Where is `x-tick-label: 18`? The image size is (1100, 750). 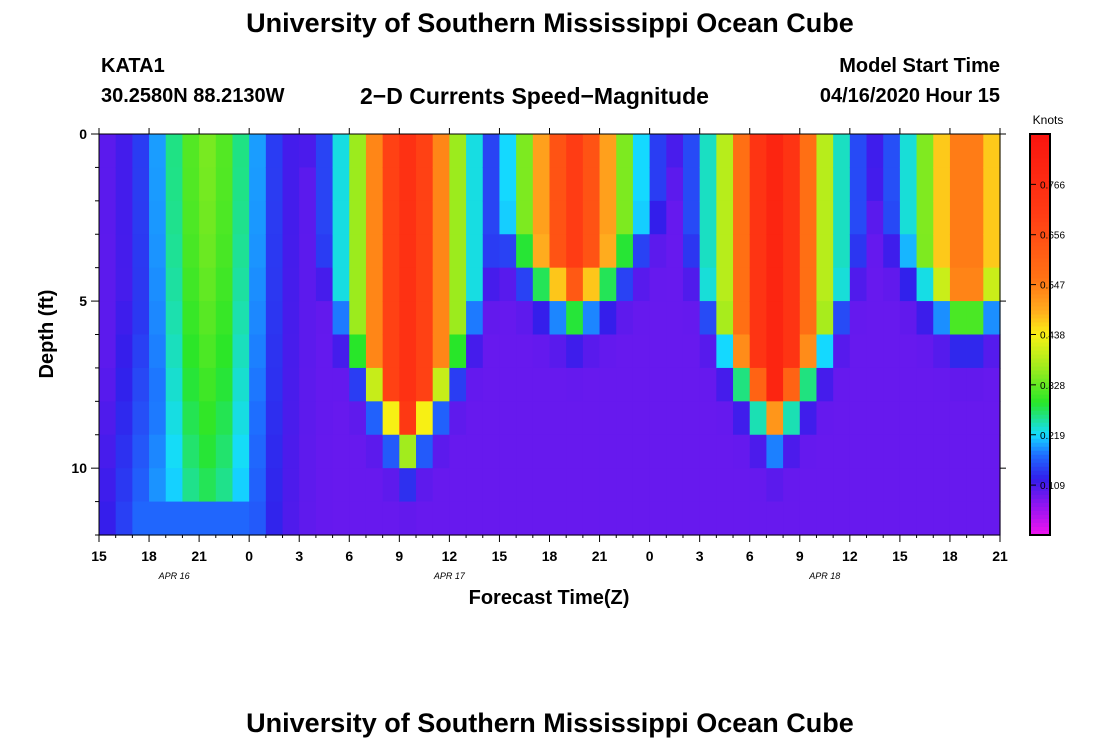 x-tick-label: 18 is located at coordinates (149, 556).